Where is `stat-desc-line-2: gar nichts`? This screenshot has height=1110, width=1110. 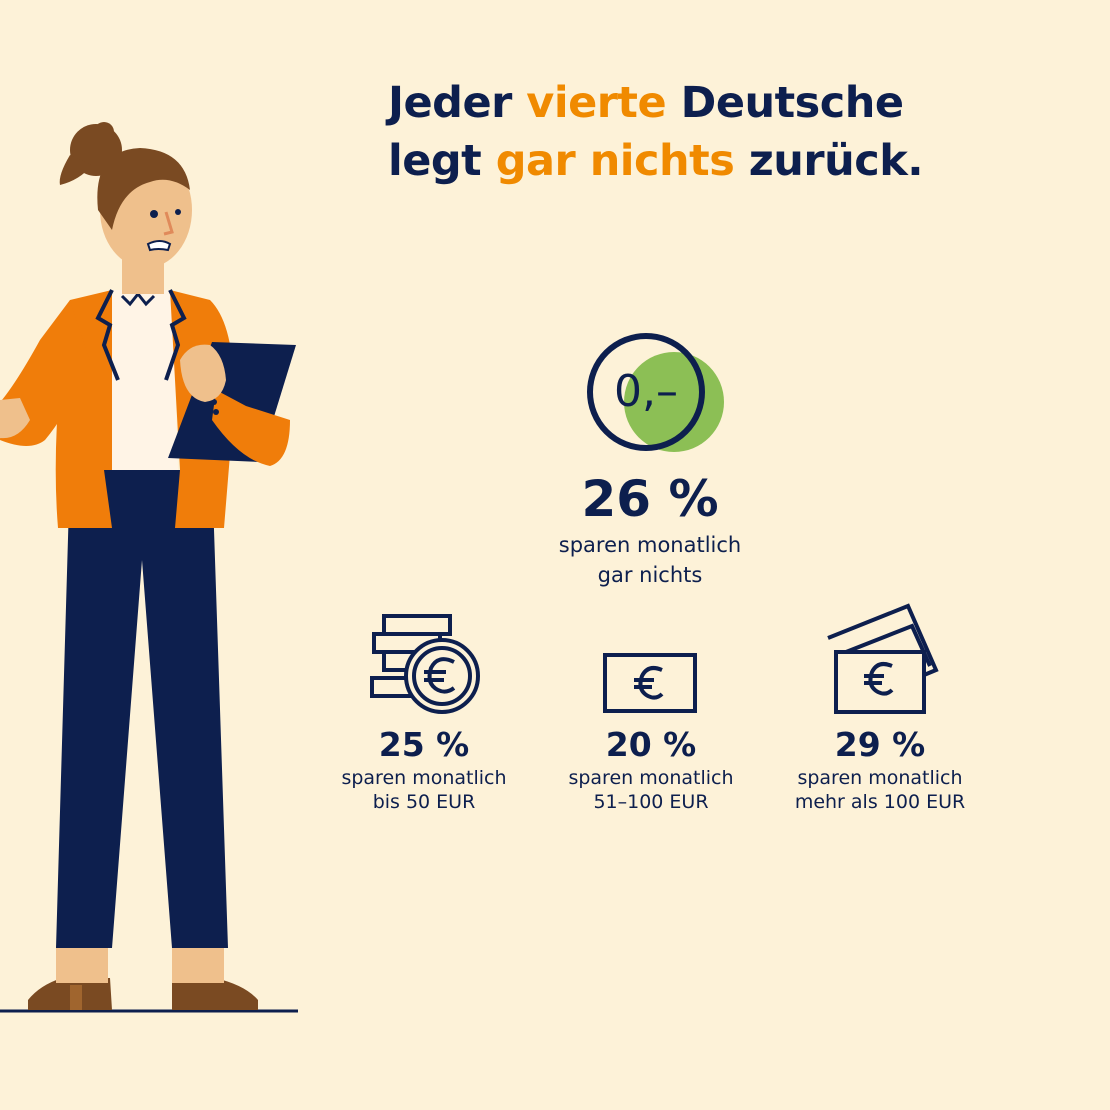
stat-desc-line-2: gar nichts is located at coordinates (650, 575).